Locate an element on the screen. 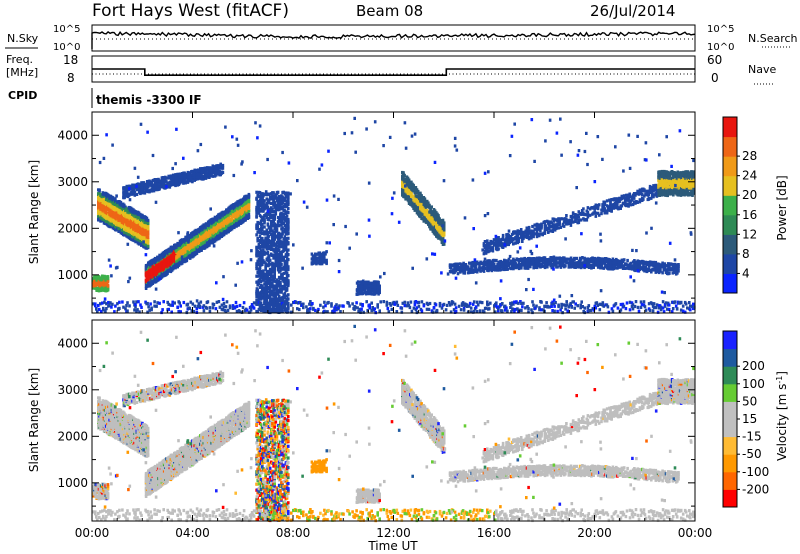 The width and height of the screenshot is (800, 554). freq-label-line2: [MHz] is located at coordinates (22, 72).